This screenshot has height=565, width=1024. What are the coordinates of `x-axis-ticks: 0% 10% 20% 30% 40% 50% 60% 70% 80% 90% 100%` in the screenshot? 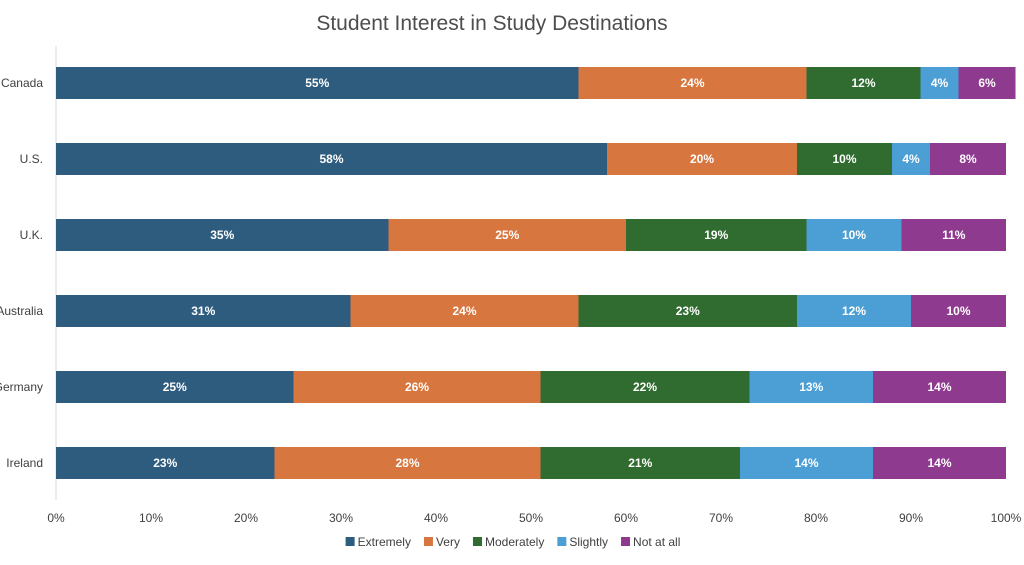 It's located at (534, 518).